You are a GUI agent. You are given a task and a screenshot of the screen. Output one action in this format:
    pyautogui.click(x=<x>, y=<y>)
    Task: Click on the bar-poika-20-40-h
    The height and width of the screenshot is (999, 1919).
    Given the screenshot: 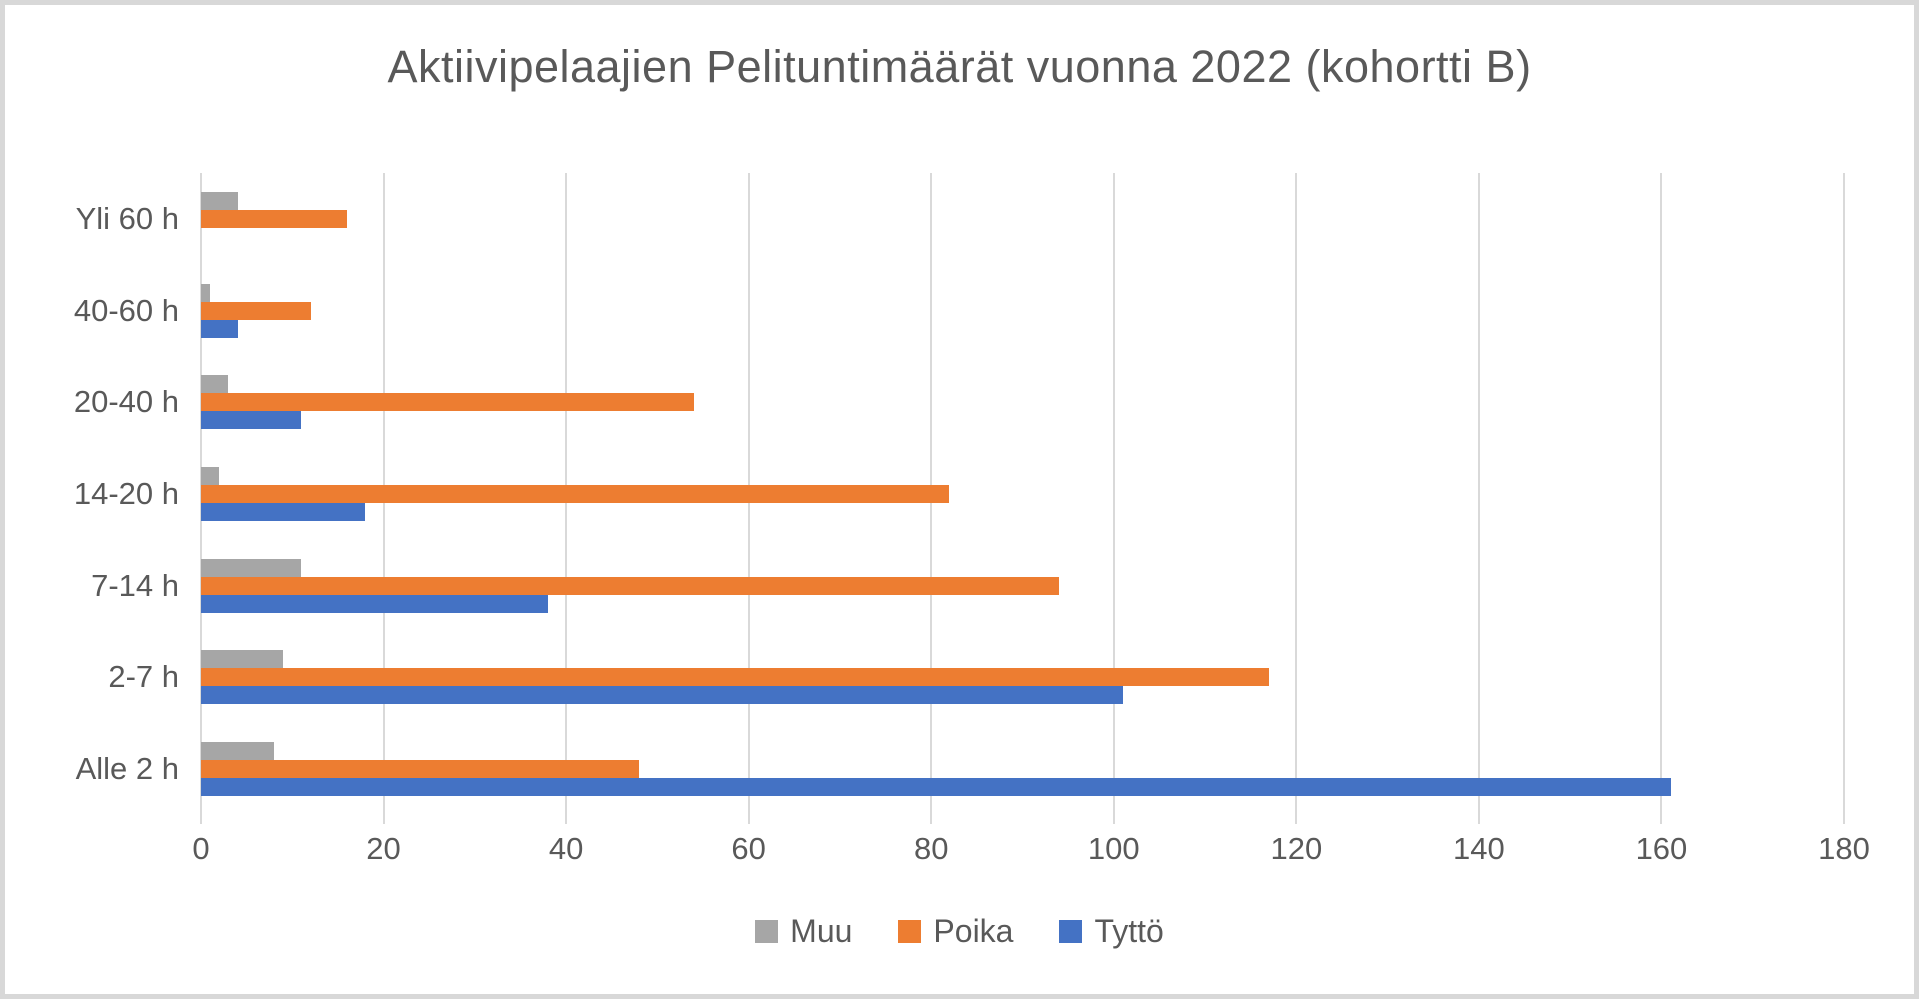 What is the action you would take?
    pyautogui.click(x=447, y=402)
    